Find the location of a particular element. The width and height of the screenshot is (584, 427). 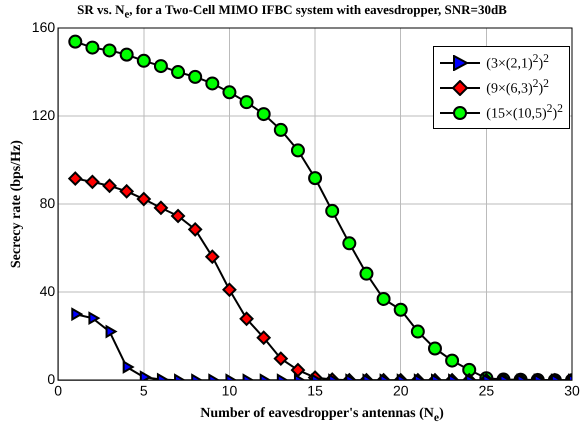

x-tick-label: 30 is located at coordinates (572, 390).